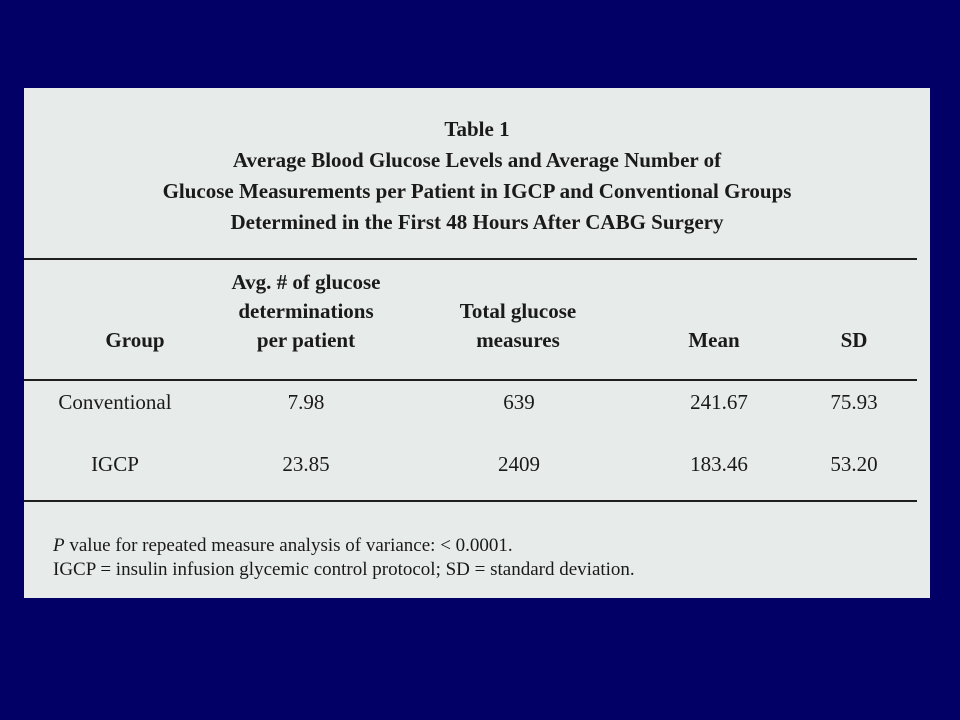 This screenshot has width=960, height=720. Describe the element at coordinates (470, 501) in the screenshot. I see `rule-bottom` at that location.